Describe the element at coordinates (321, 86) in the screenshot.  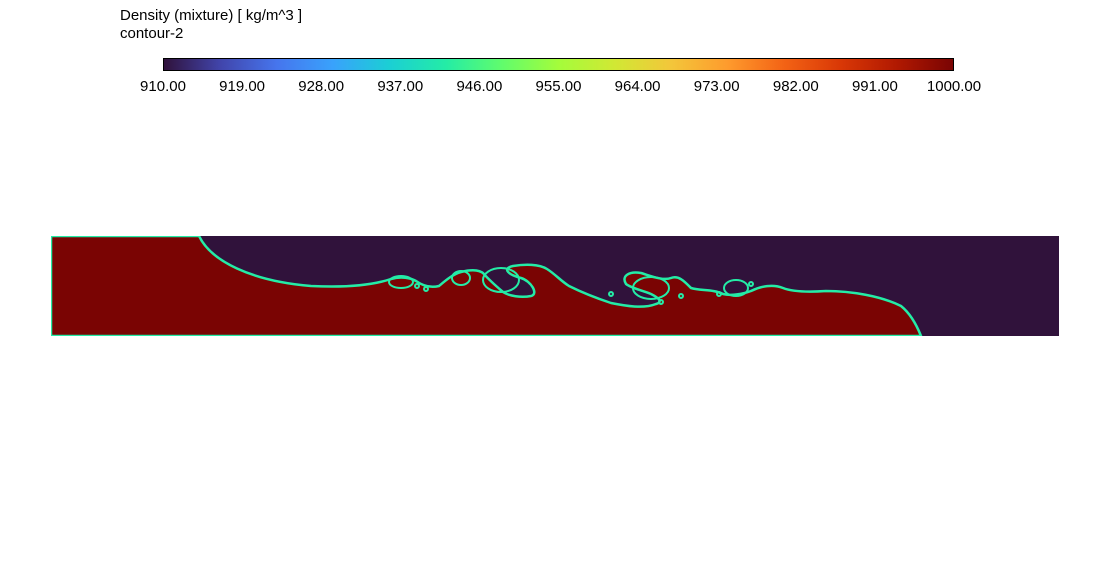
I see `colorbar-tick-label: 928.00` at that location.